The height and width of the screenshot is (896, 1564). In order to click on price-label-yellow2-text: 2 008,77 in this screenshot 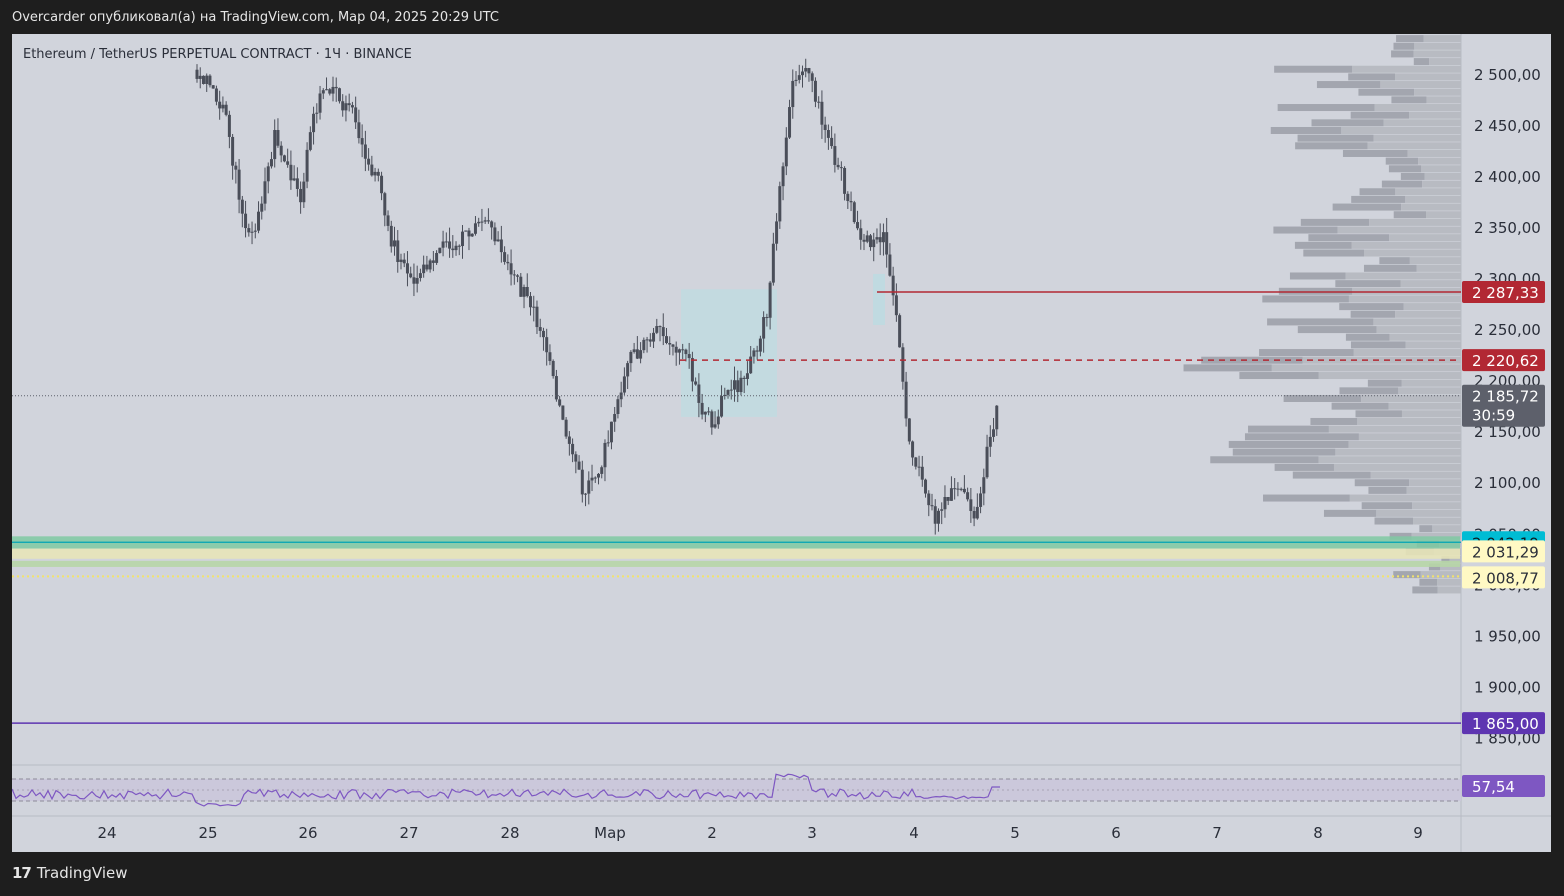, I will do `click(1505, 578)`.